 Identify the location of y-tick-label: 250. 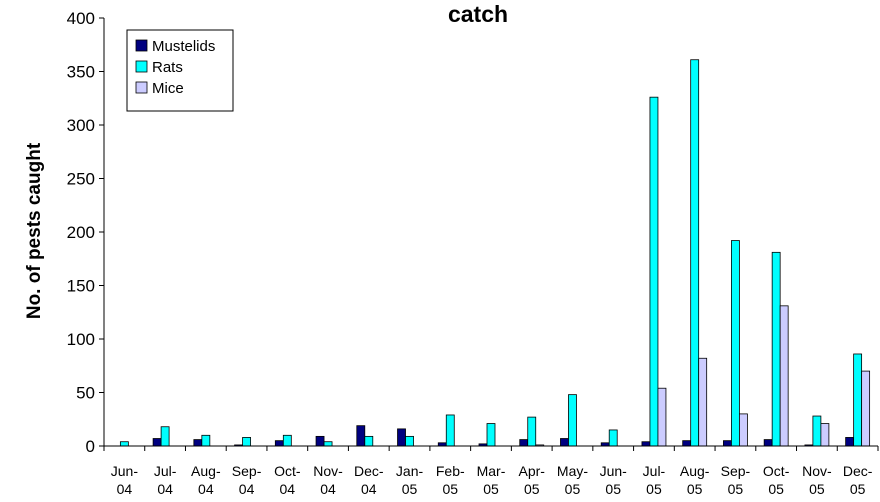
(81, 179).